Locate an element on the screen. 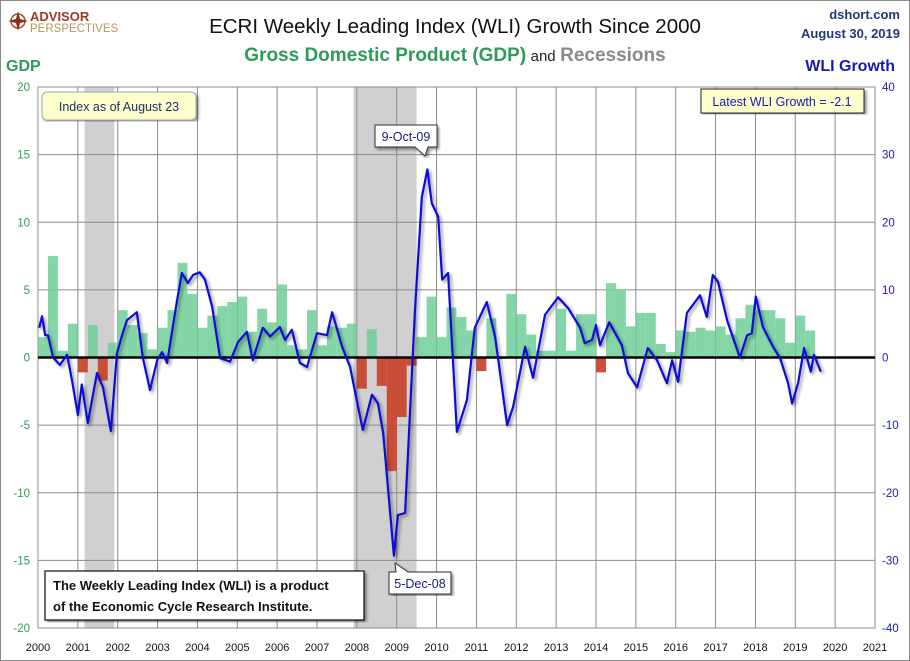 The height and width of the screenshot is (661, 910). right-tick-label: 40 is located at coordinates (888, 88).